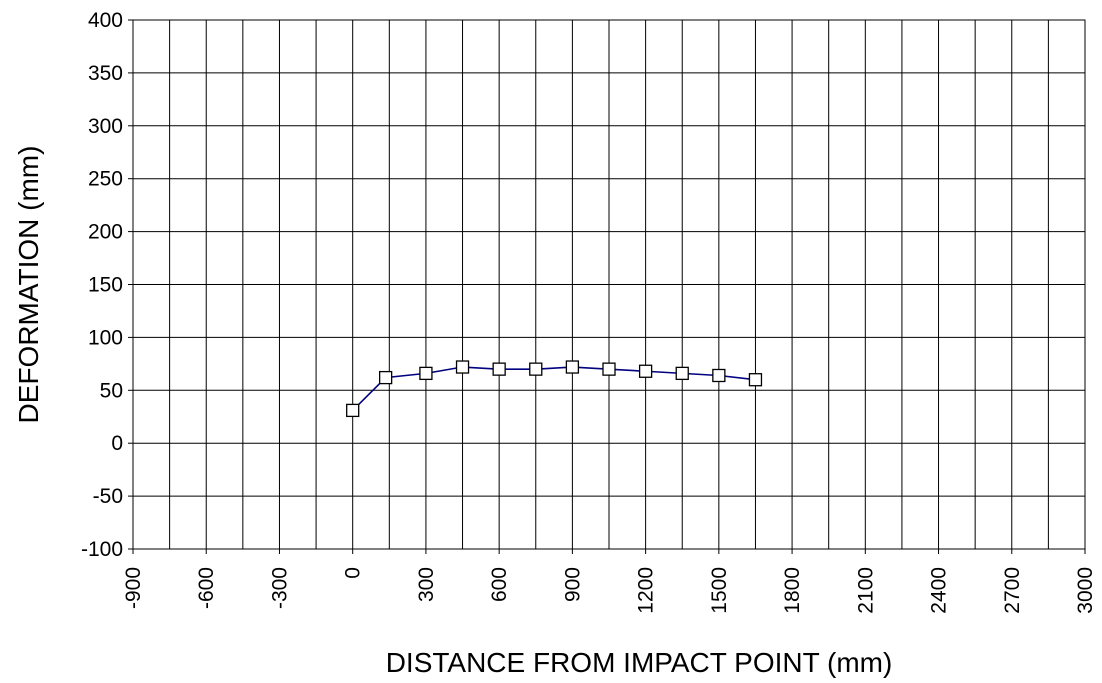 This screenshot has width=1102, height=683. Describe the element at coordinates (28, 285) in the screenshot. I see `y-axis-title: DEFORMATION (mm)` at that location.